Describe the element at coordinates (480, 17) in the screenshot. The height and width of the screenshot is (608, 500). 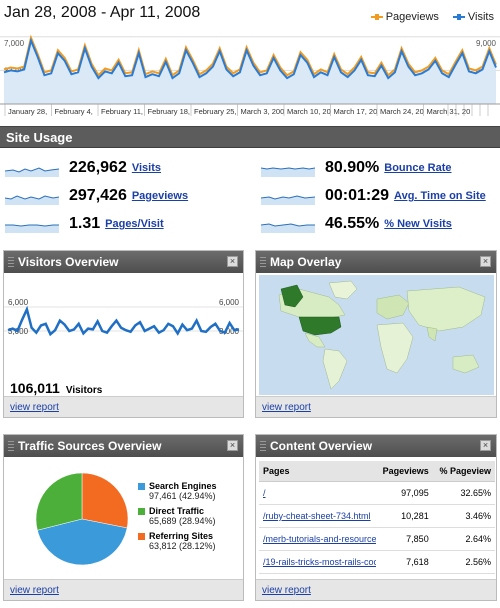
I see `legend-visits-label: Visits` at that location.